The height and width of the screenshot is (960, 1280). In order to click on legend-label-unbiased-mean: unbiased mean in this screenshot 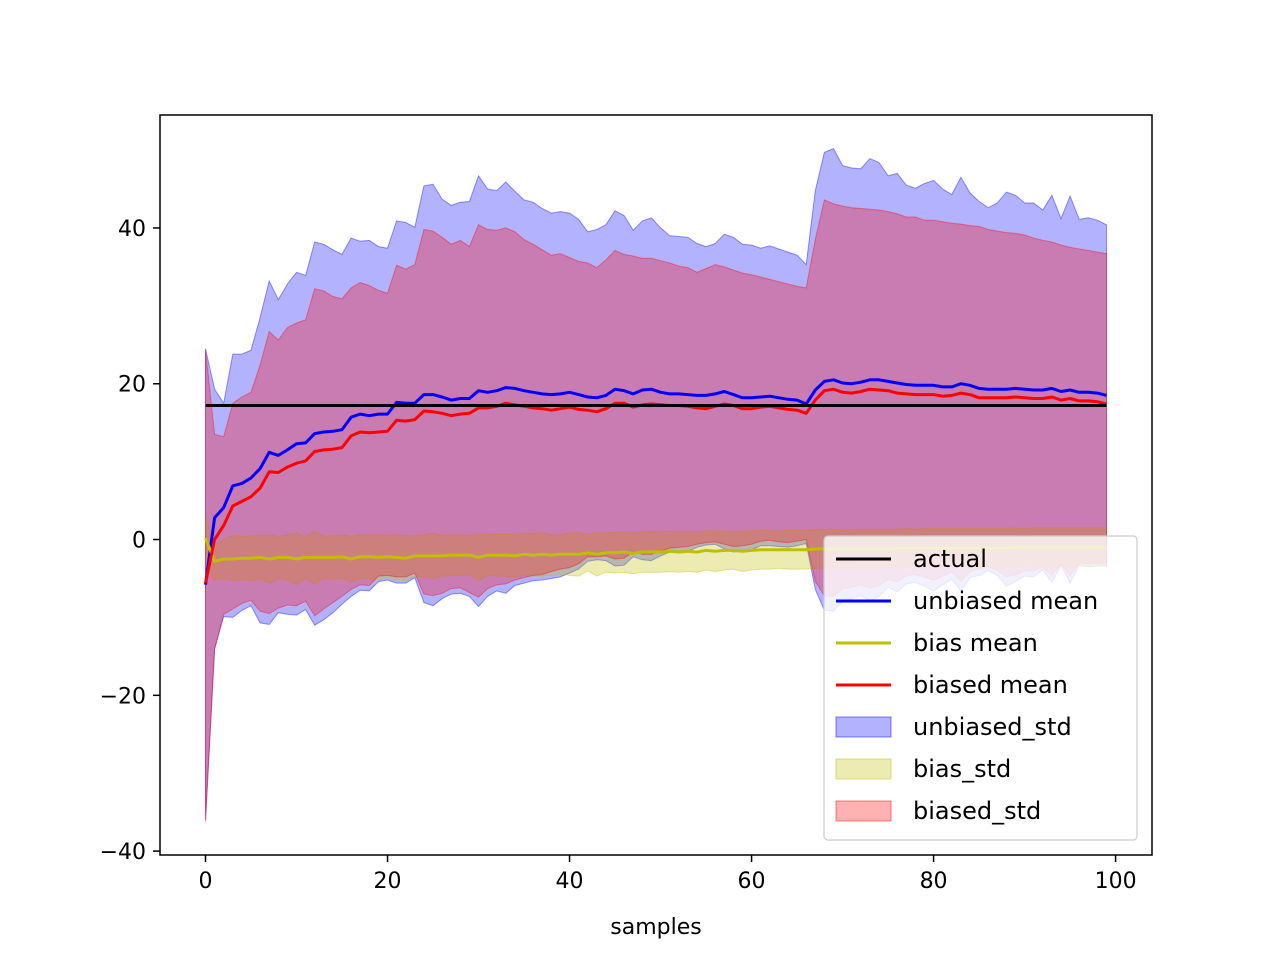, I will do `click(1005, 601)`.